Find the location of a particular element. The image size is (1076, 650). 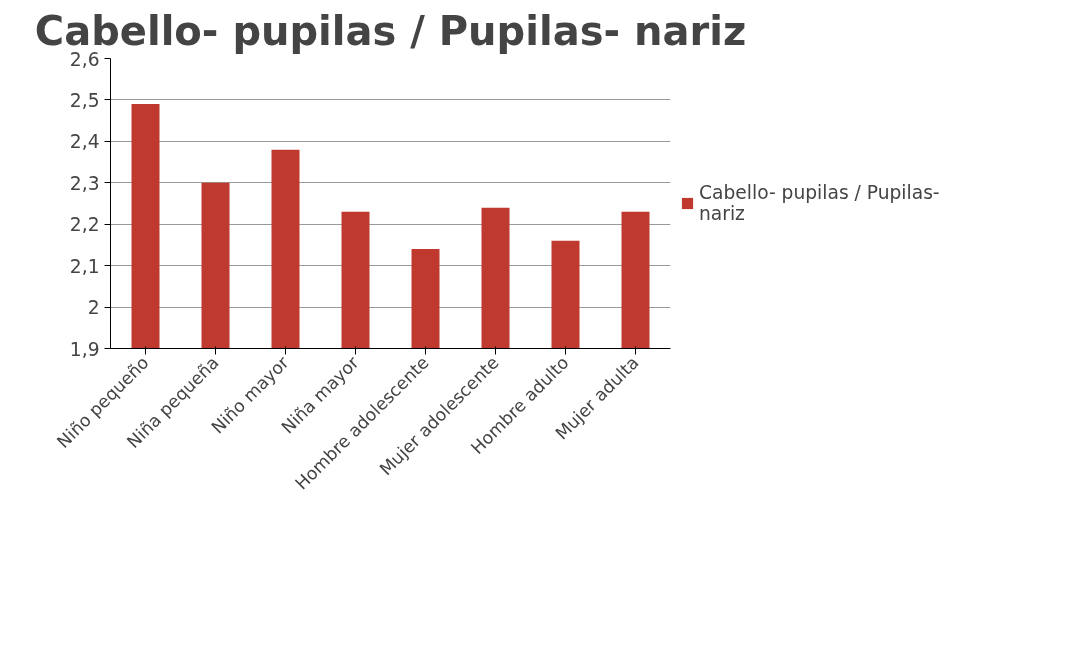

y-tick-label: 2,1 is located at coordinates (84, 266).